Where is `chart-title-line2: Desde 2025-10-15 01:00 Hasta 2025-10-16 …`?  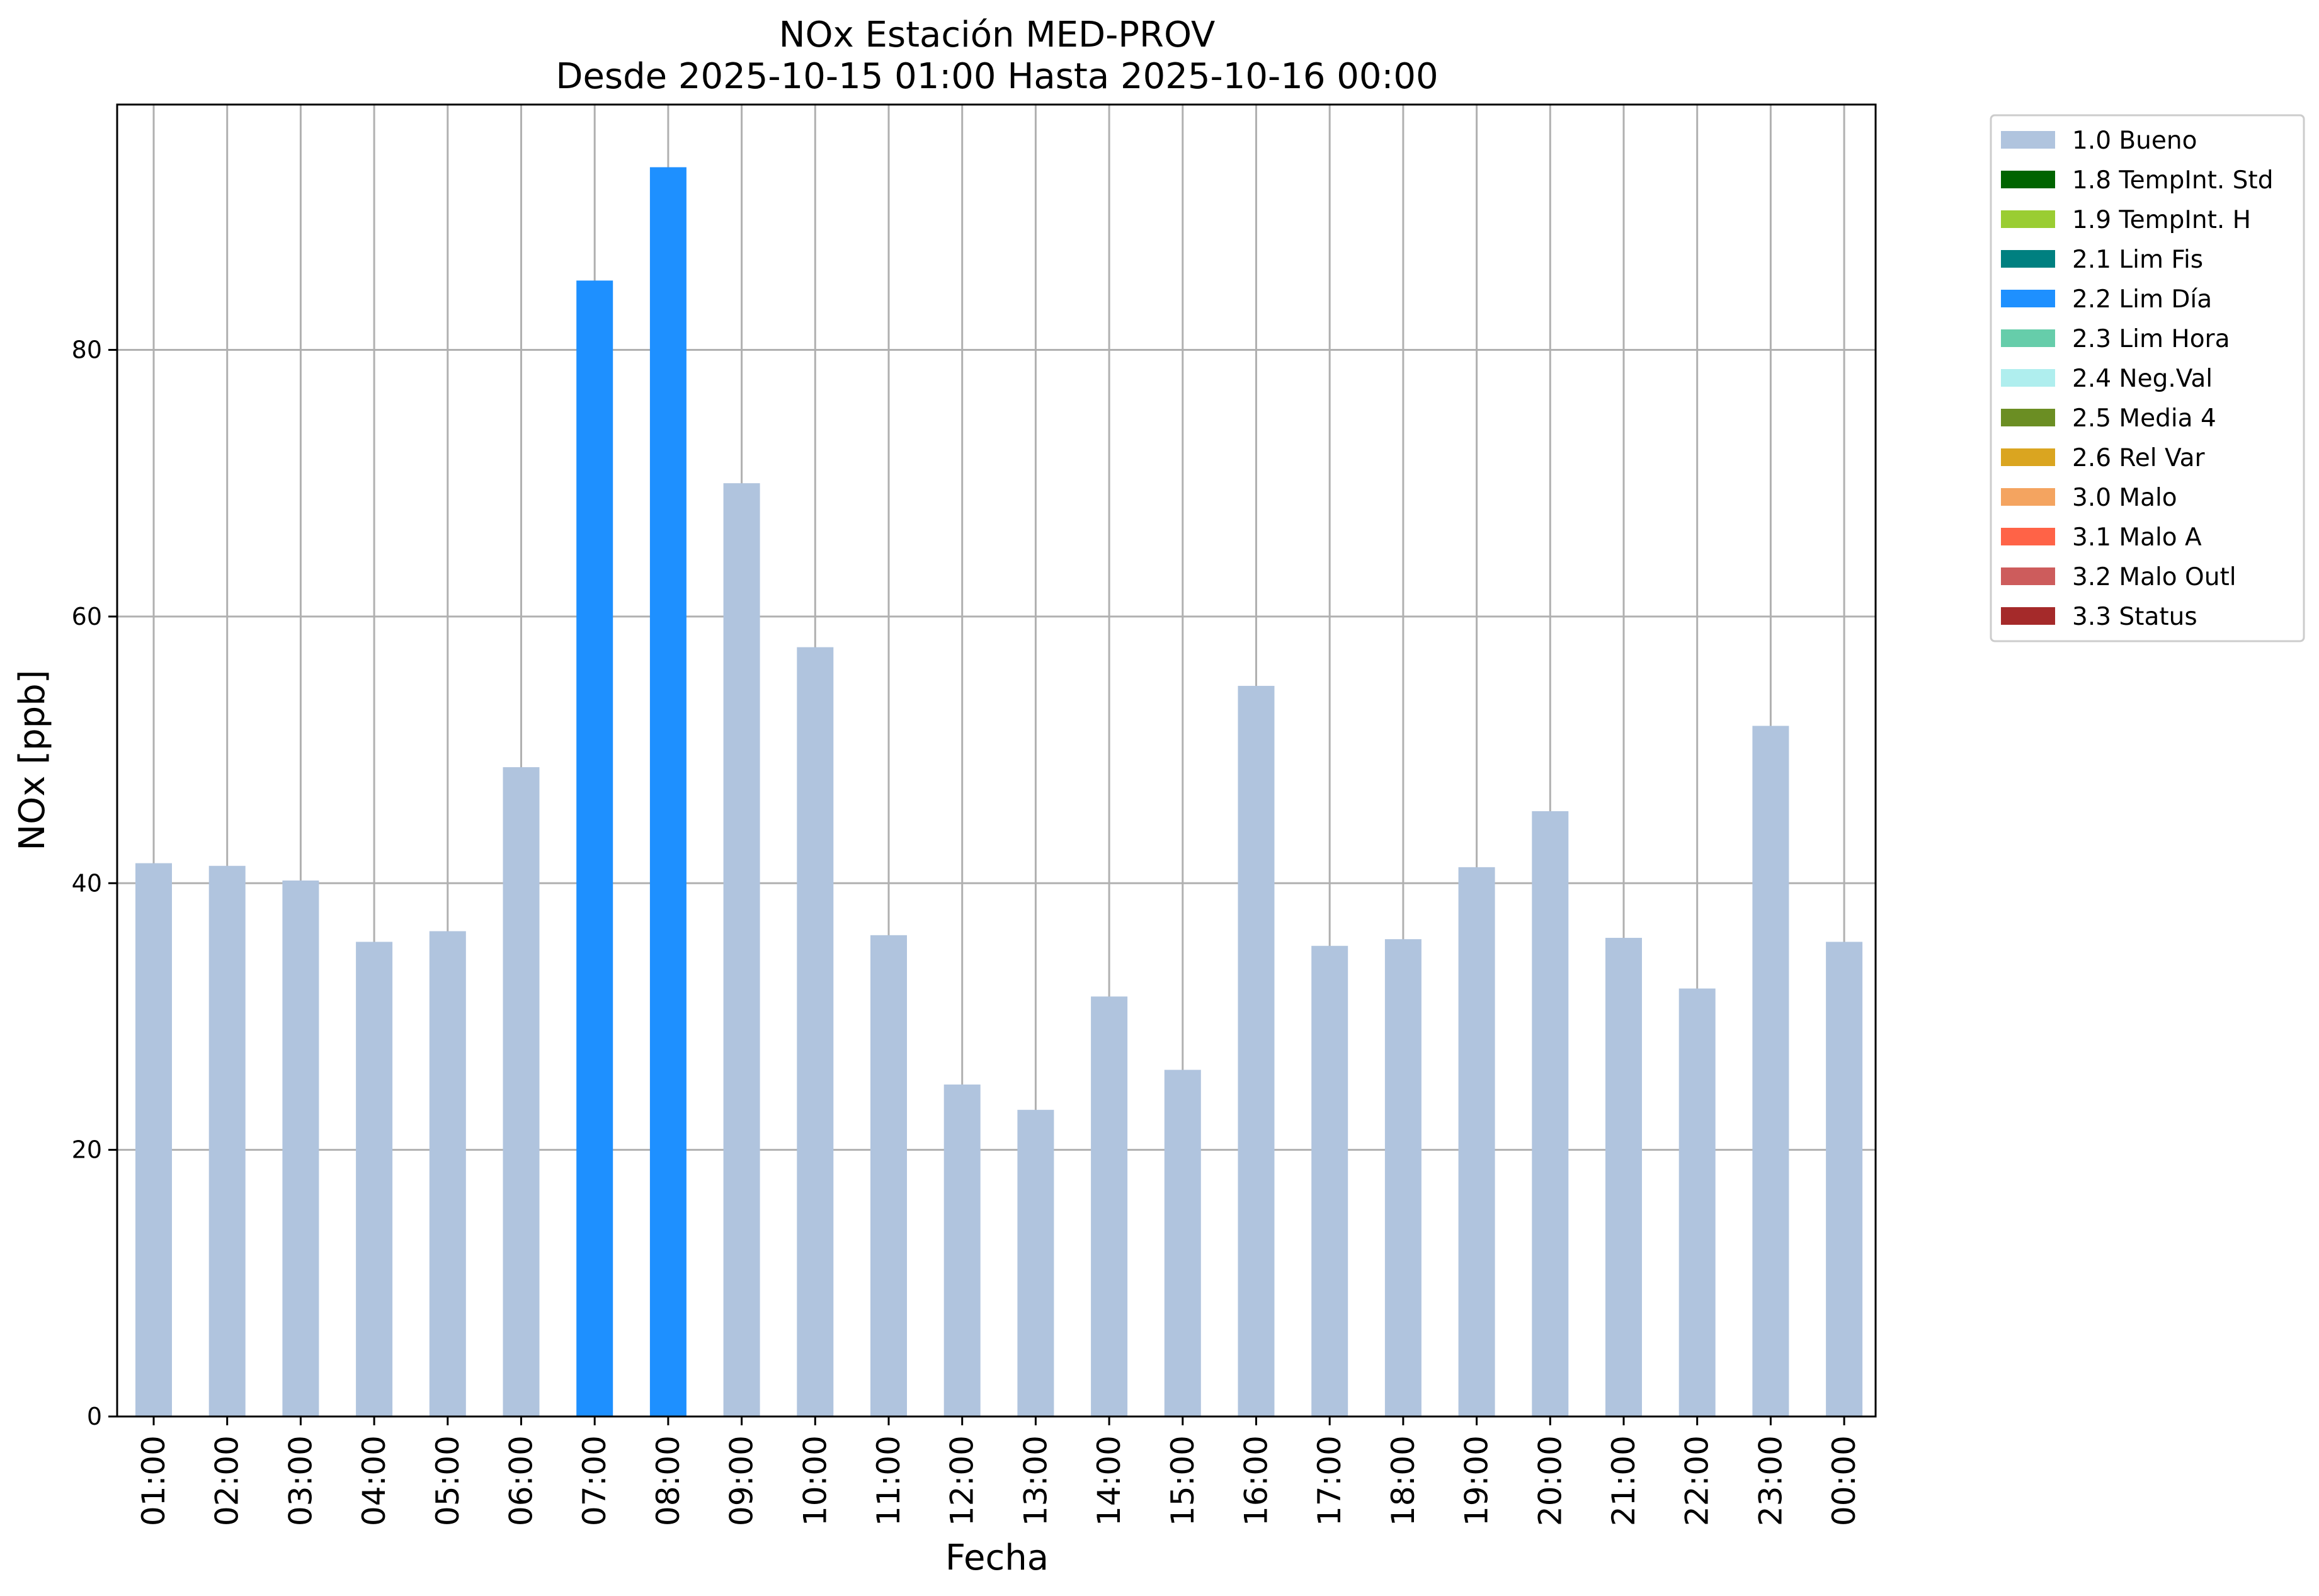 chart-title-line2: Desde 2025-10-15 01:00 Hasta 2025-10-16 … is located at coordinates (997, 76).